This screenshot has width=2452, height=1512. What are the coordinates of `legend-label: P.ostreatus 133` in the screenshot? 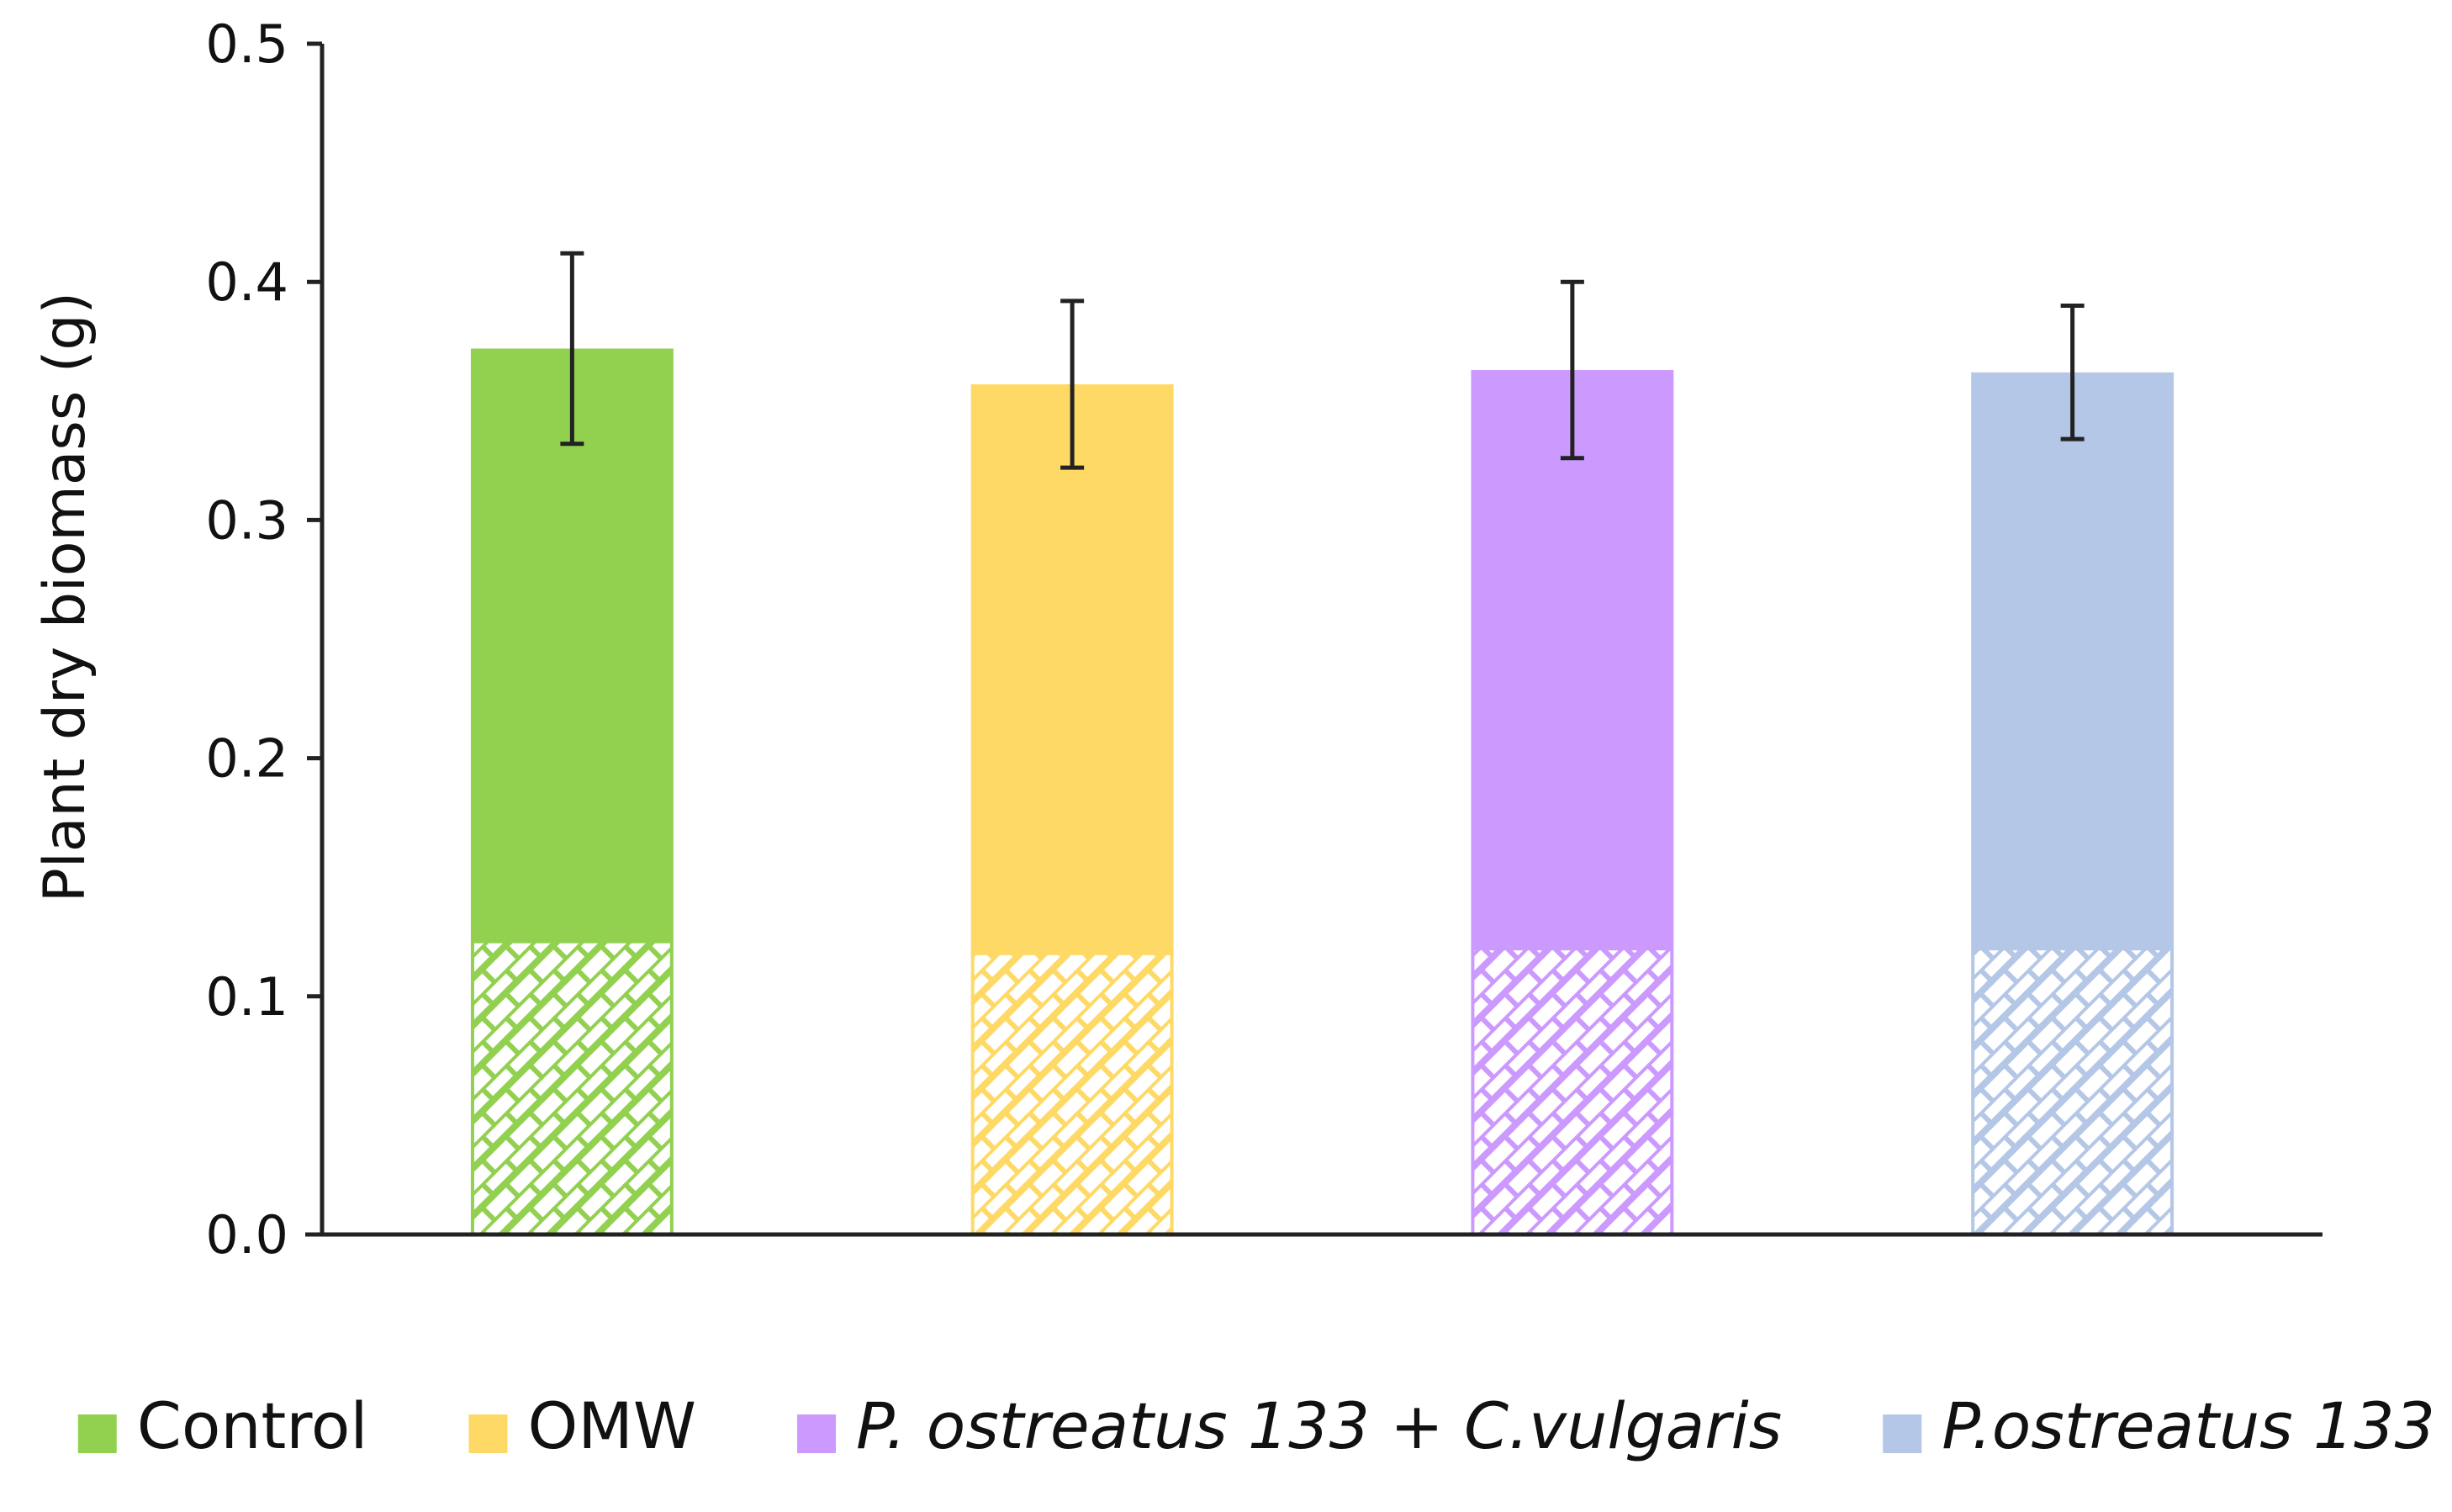 It's located at (2188, 1425).